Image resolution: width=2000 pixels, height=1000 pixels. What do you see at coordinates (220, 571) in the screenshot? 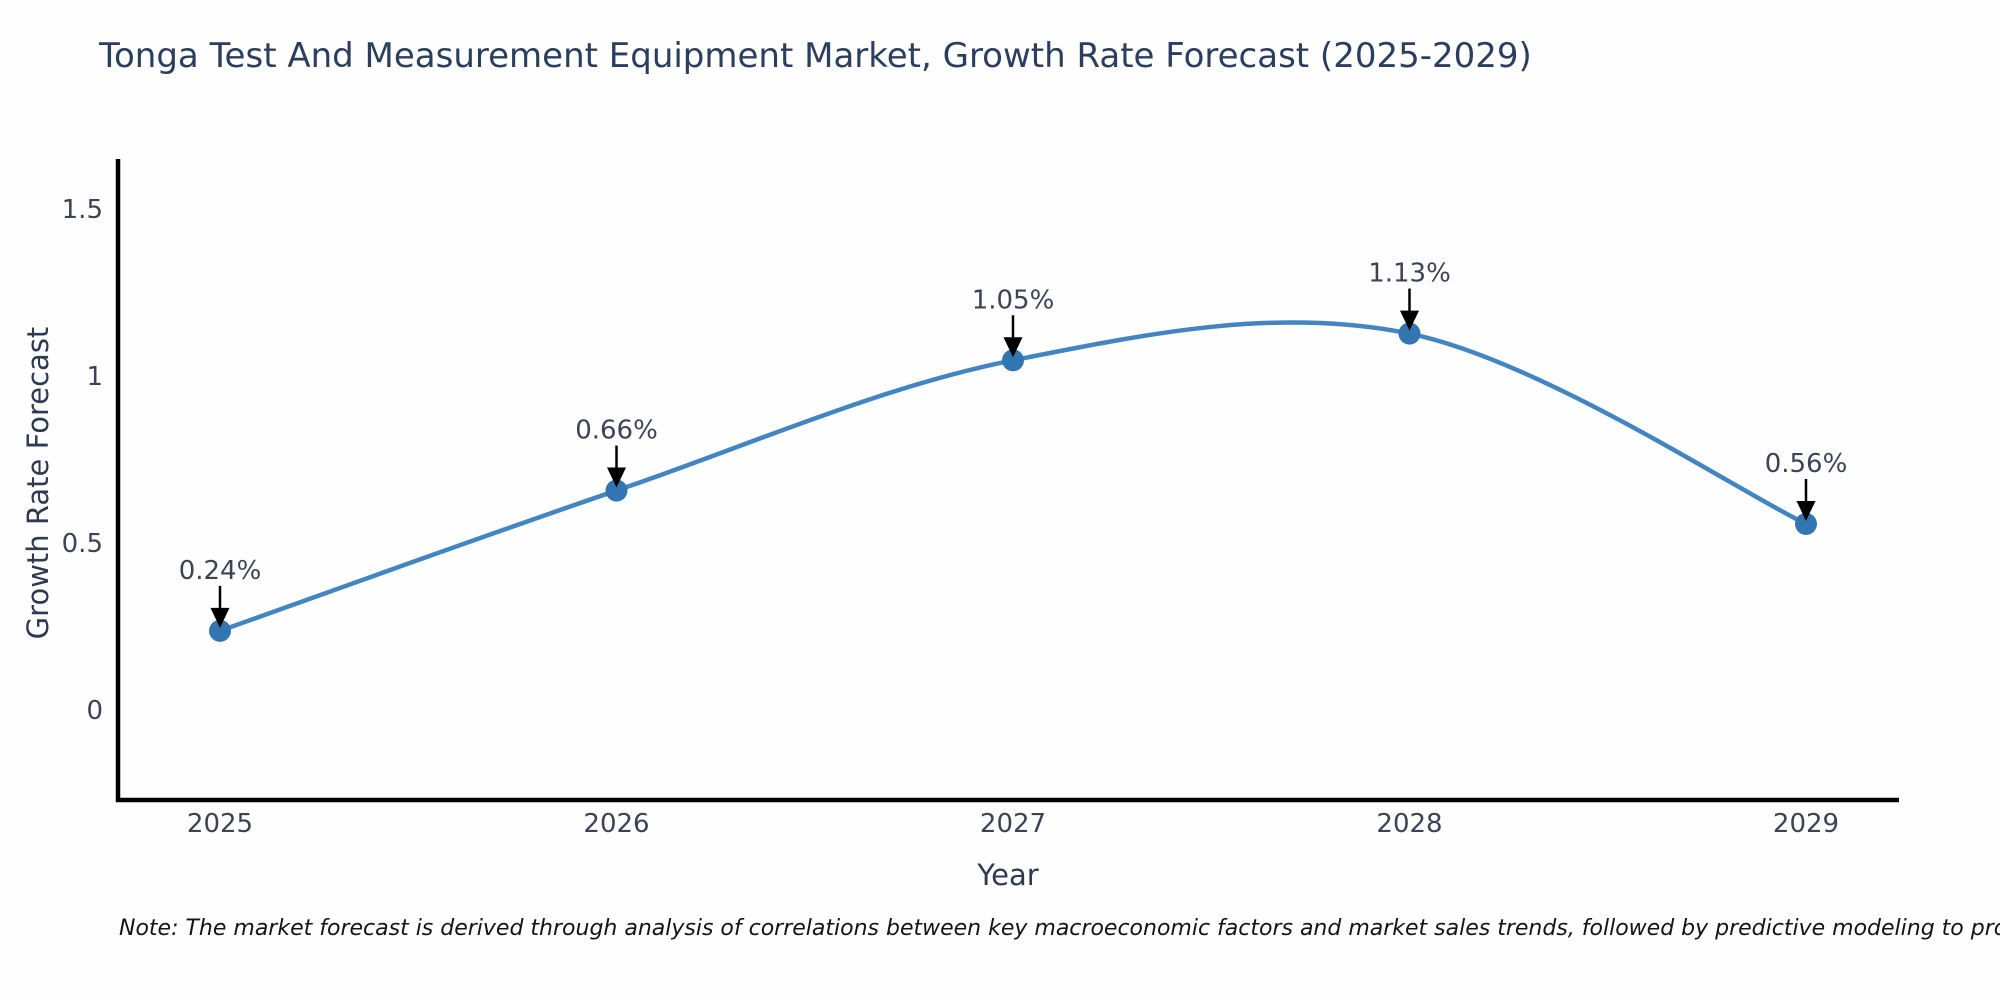
I see `data-label-2025: 0.24%` at bounding box center [220, 571].